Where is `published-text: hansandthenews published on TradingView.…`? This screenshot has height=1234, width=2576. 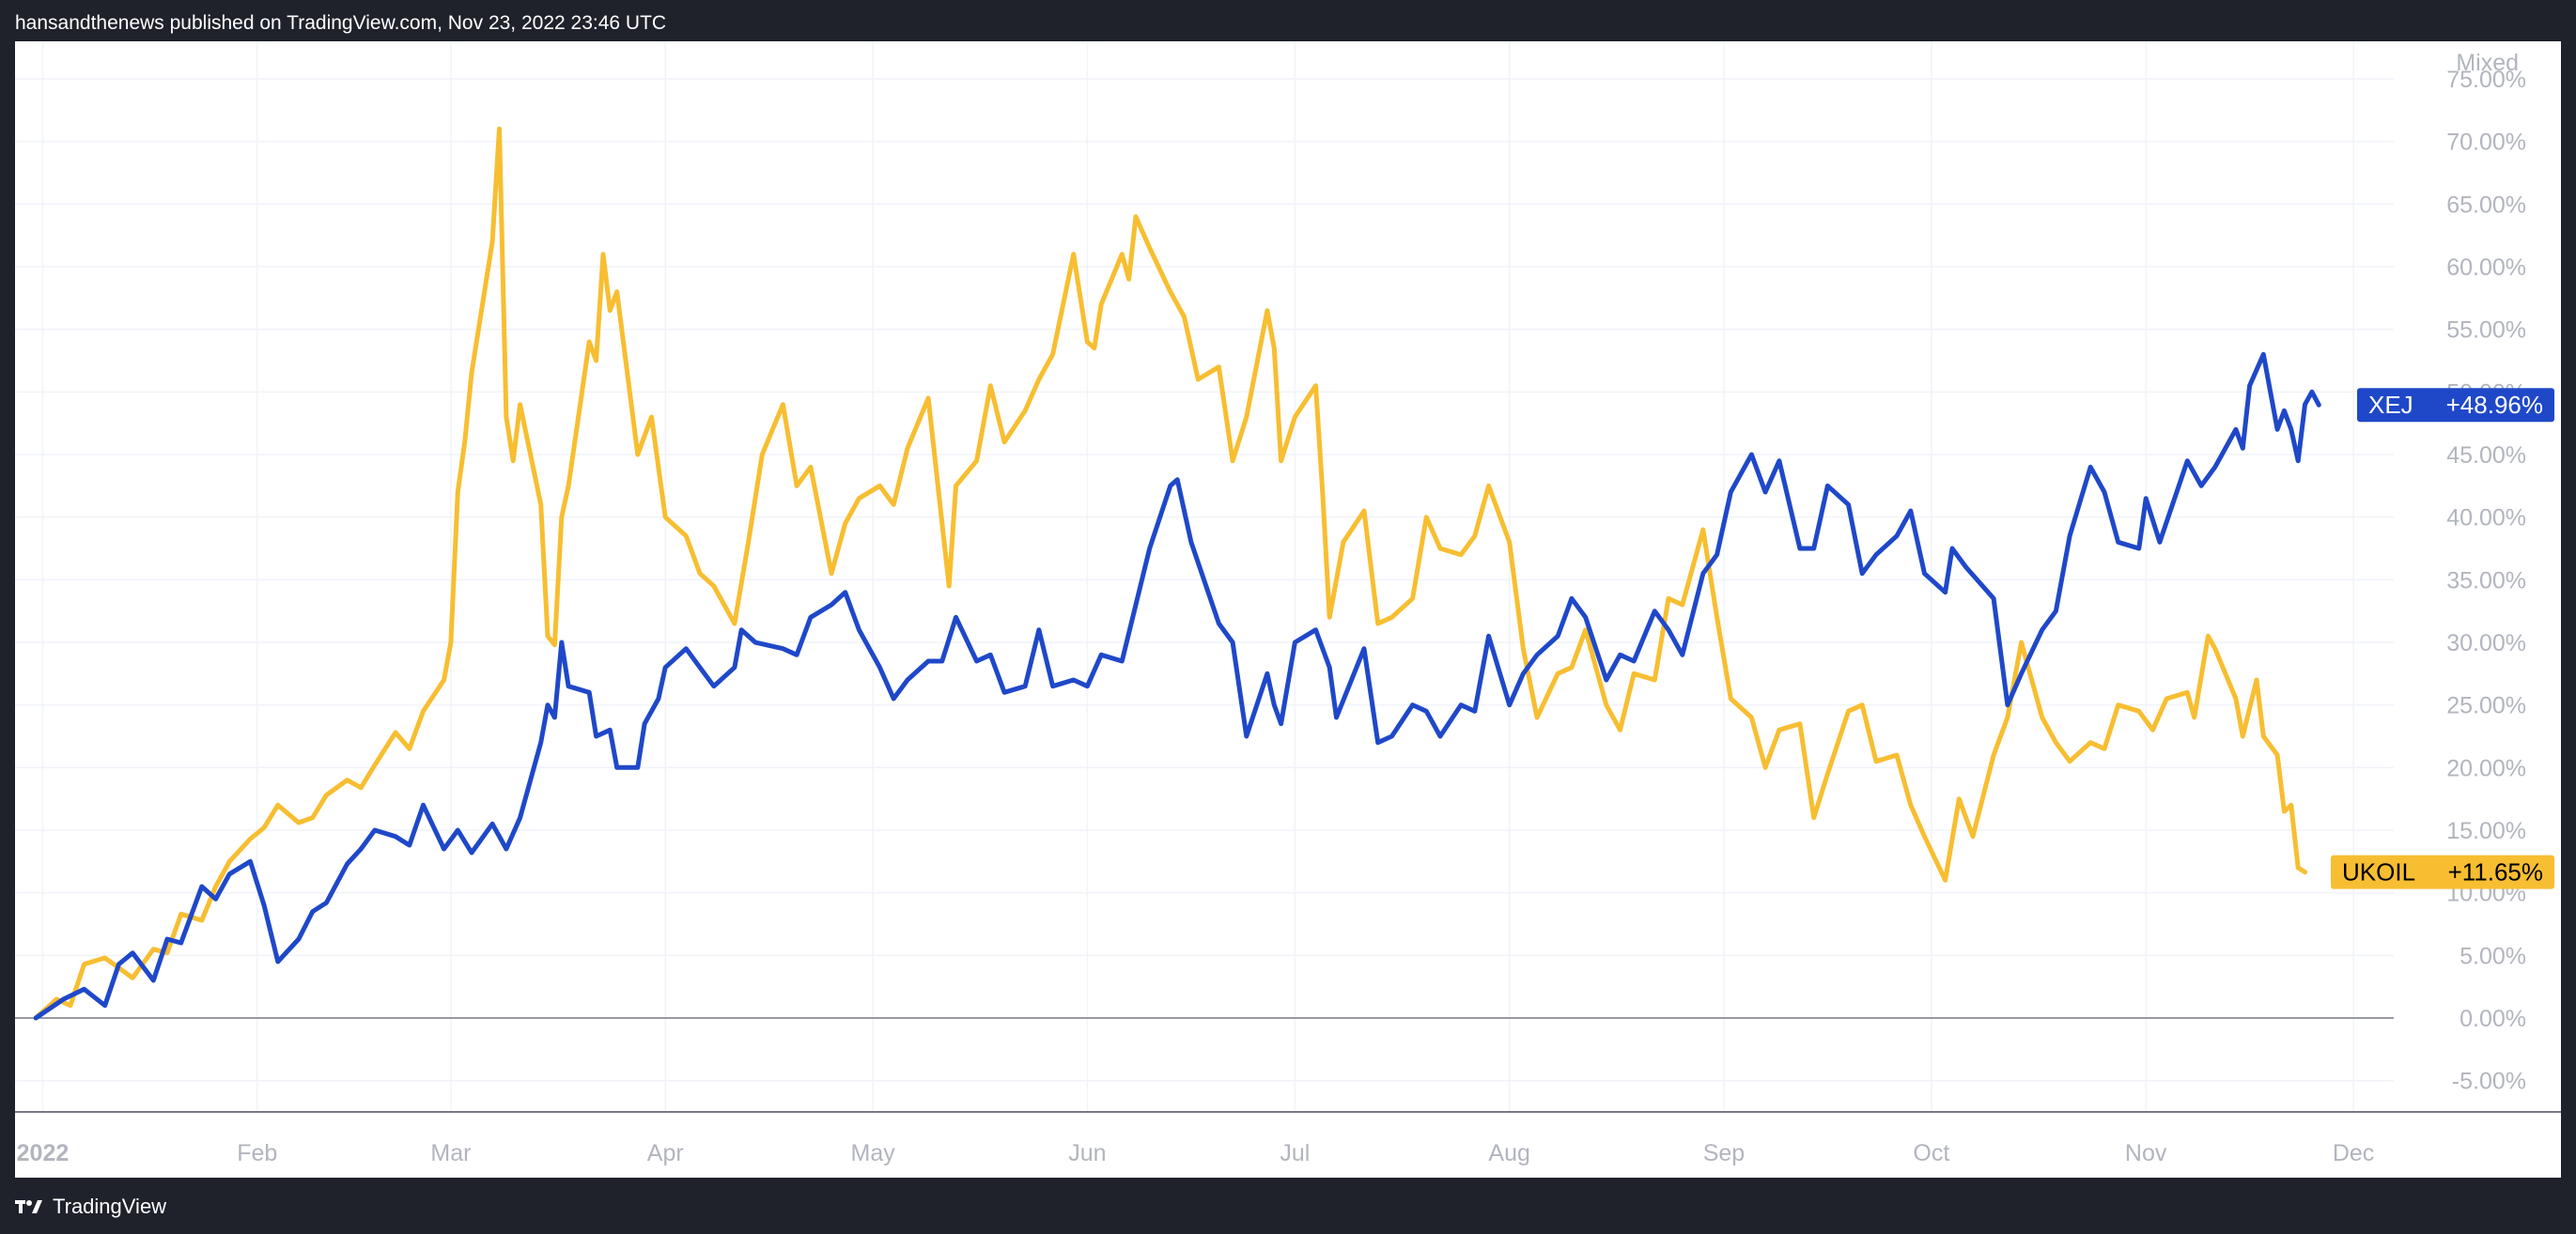 published-text: hansandthenews published on TradingView.… is located at coordinates (341, 23).